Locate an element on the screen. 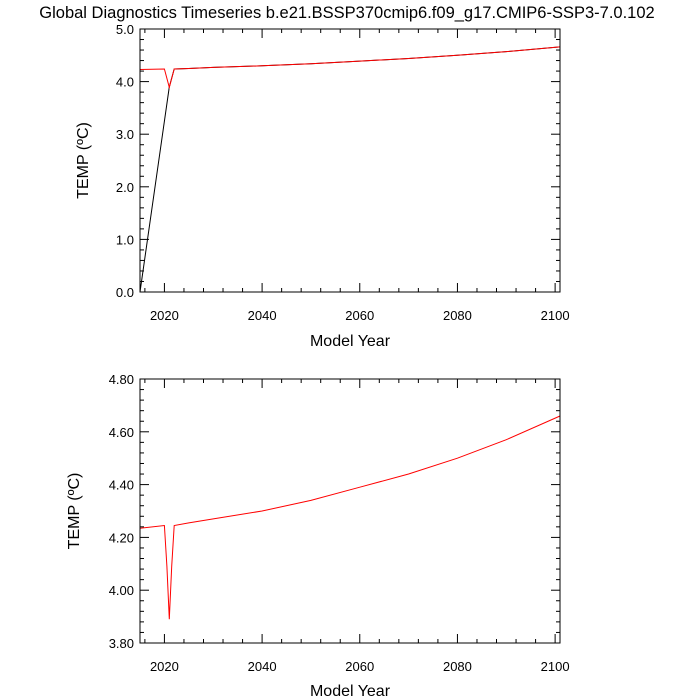  top-y-tick-label: 0.0 is located at coordinates (125, 292).